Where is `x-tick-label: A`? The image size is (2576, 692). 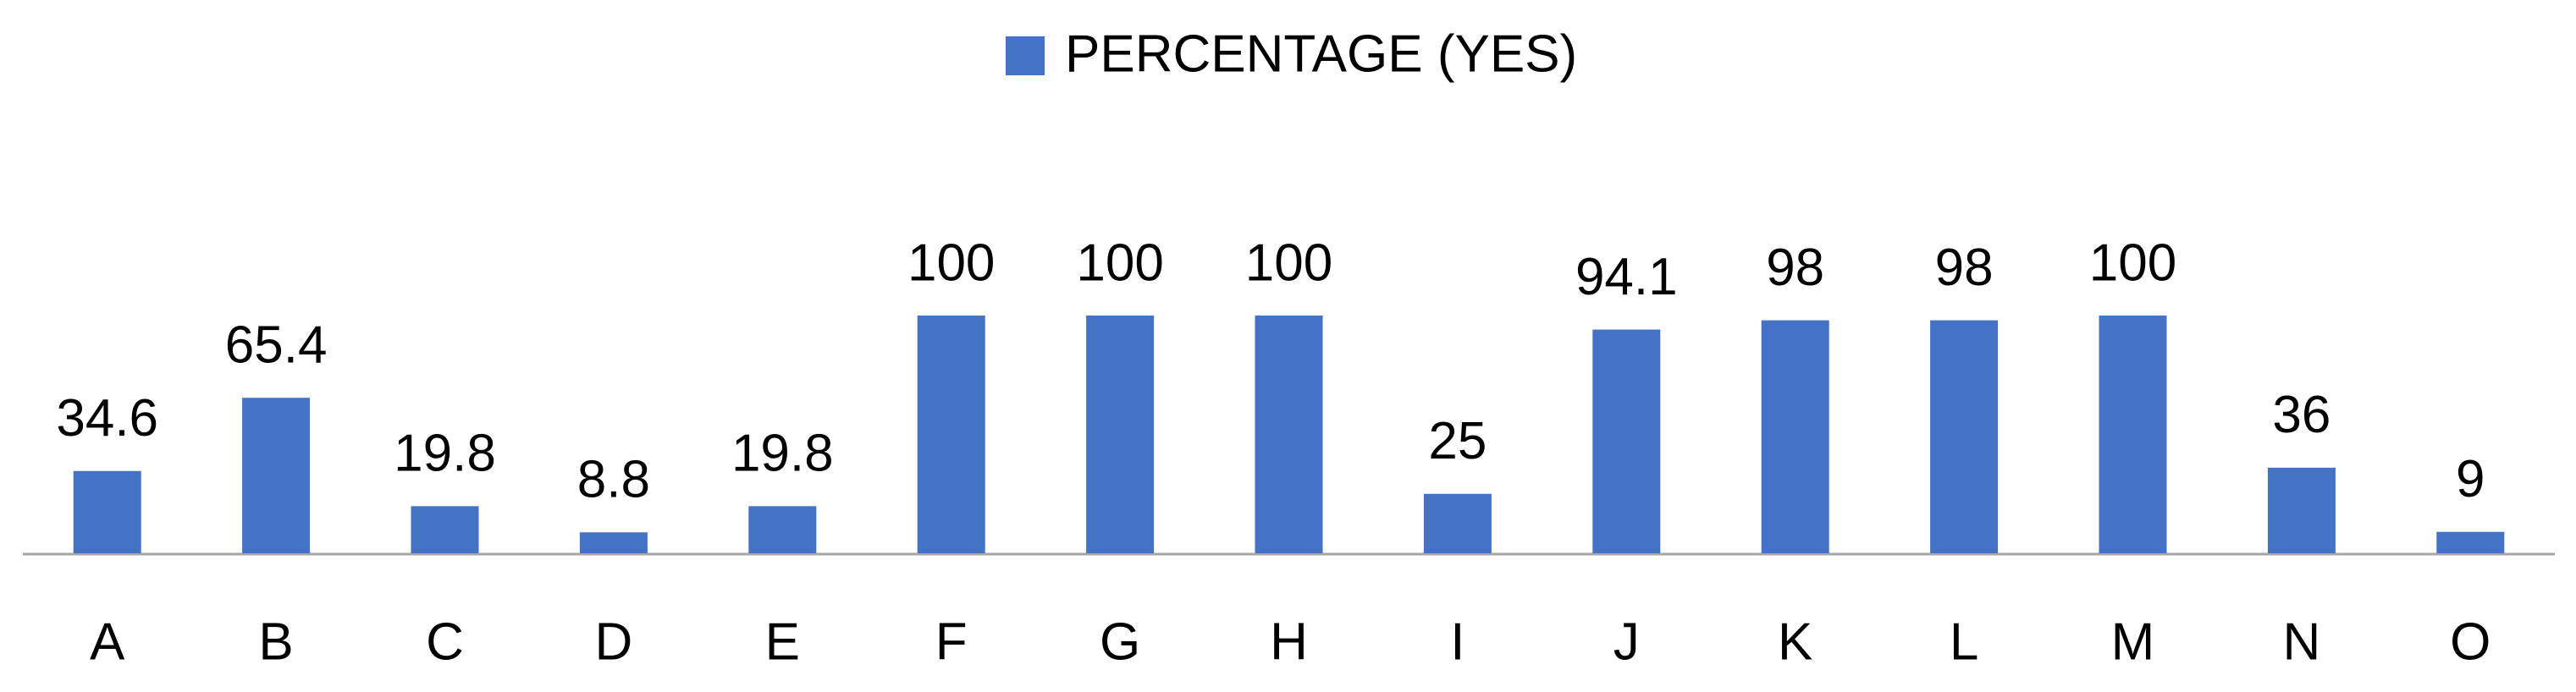
x-tick-label: A is located at coordinates (108, 641).